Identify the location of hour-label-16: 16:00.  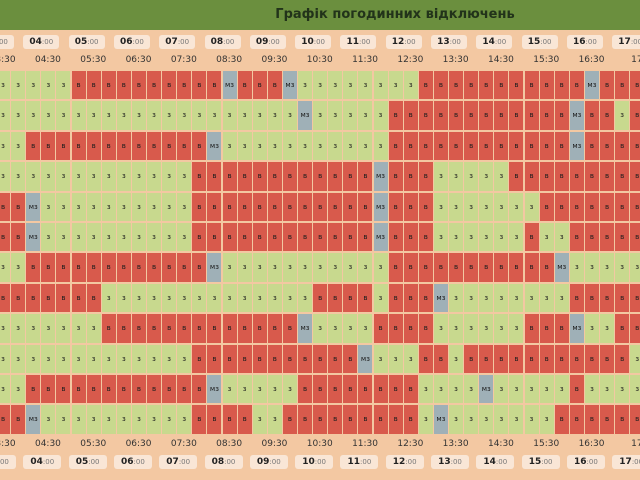
(585, 42).